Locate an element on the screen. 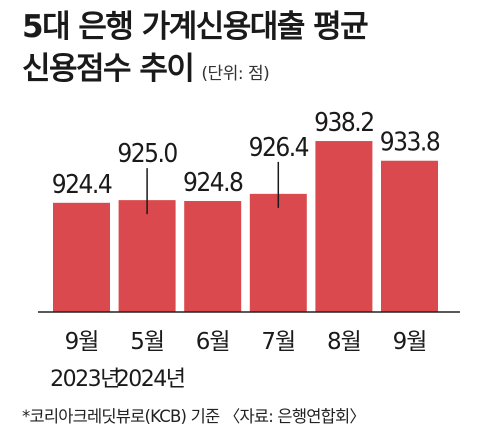  value-label-5: 938.2 is located at coordinates (343, 123).